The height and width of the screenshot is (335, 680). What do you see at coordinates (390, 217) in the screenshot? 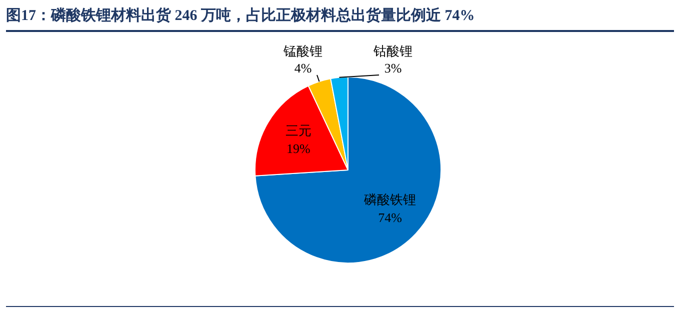
I see `data-label: 74%` at bounding box center [390, 217].